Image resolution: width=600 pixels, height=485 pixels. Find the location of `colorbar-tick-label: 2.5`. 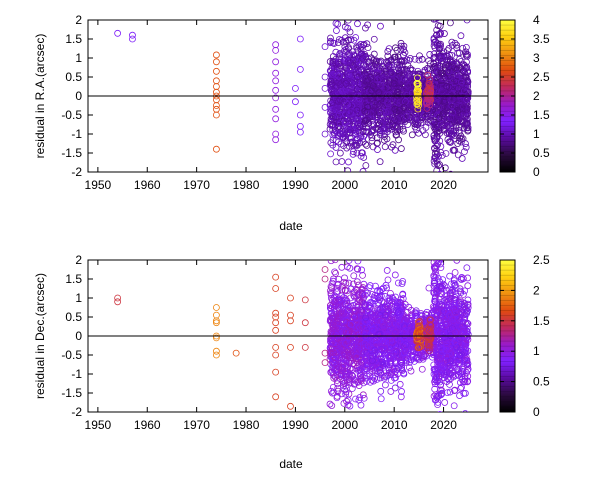

colorbar-tick-label: 2.5 is located at coordinates (541, 77).